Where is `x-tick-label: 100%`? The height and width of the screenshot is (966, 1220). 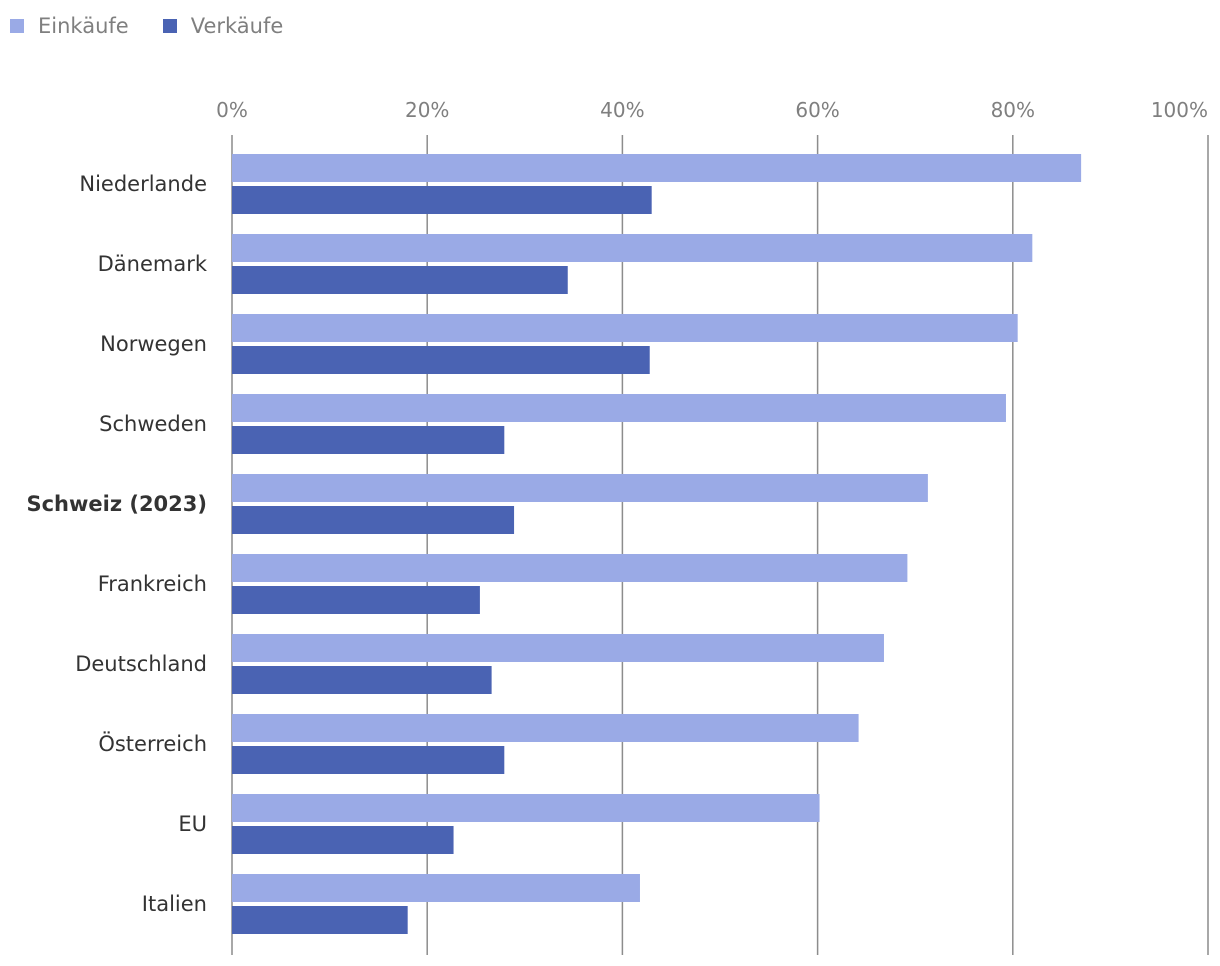
x-tick-label: 100% is located at coordinates (1179, 110).